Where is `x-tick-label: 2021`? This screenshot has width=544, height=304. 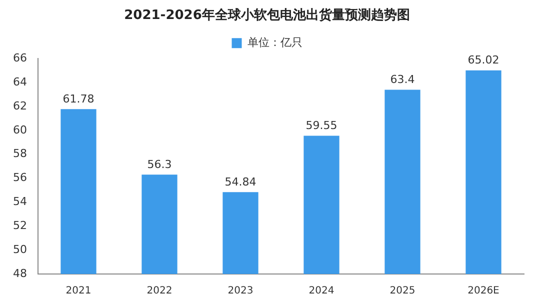
x-tick-label: 2021 is located at coordinates (79, 291).